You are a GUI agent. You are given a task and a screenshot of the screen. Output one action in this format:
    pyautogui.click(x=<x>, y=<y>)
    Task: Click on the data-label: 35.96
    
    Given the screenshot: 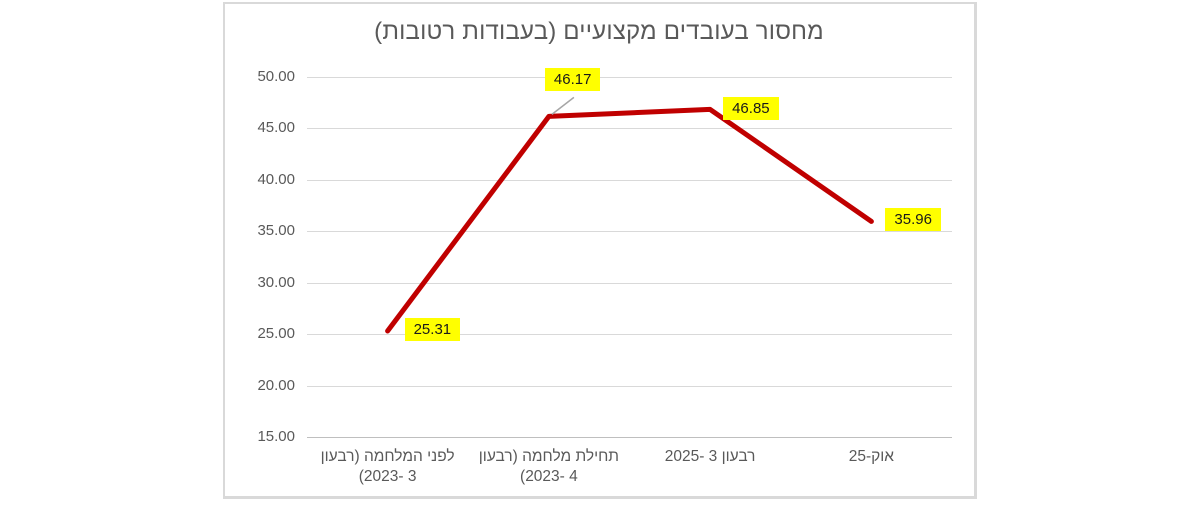 What is the action you would take?
    pyautogui.click(x=913, y=220)
    